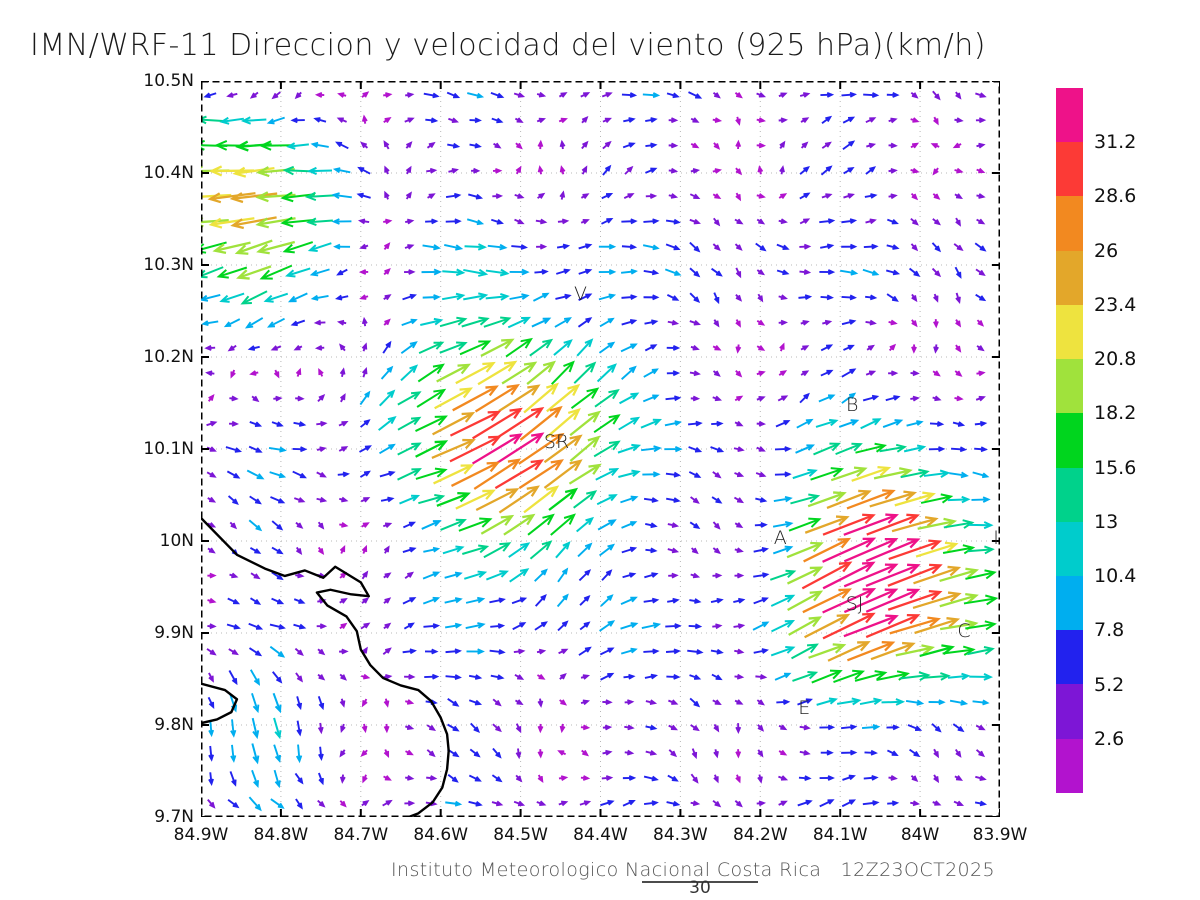 This screenshot has width=1200, height=900. I want to click on colorbar-tick-label: 2.6, so click(1109, 738).